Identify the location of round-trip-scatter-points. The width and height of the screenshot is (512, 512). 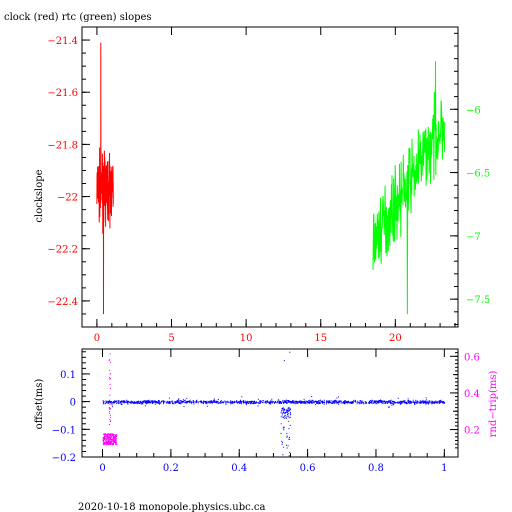
(110, 399).